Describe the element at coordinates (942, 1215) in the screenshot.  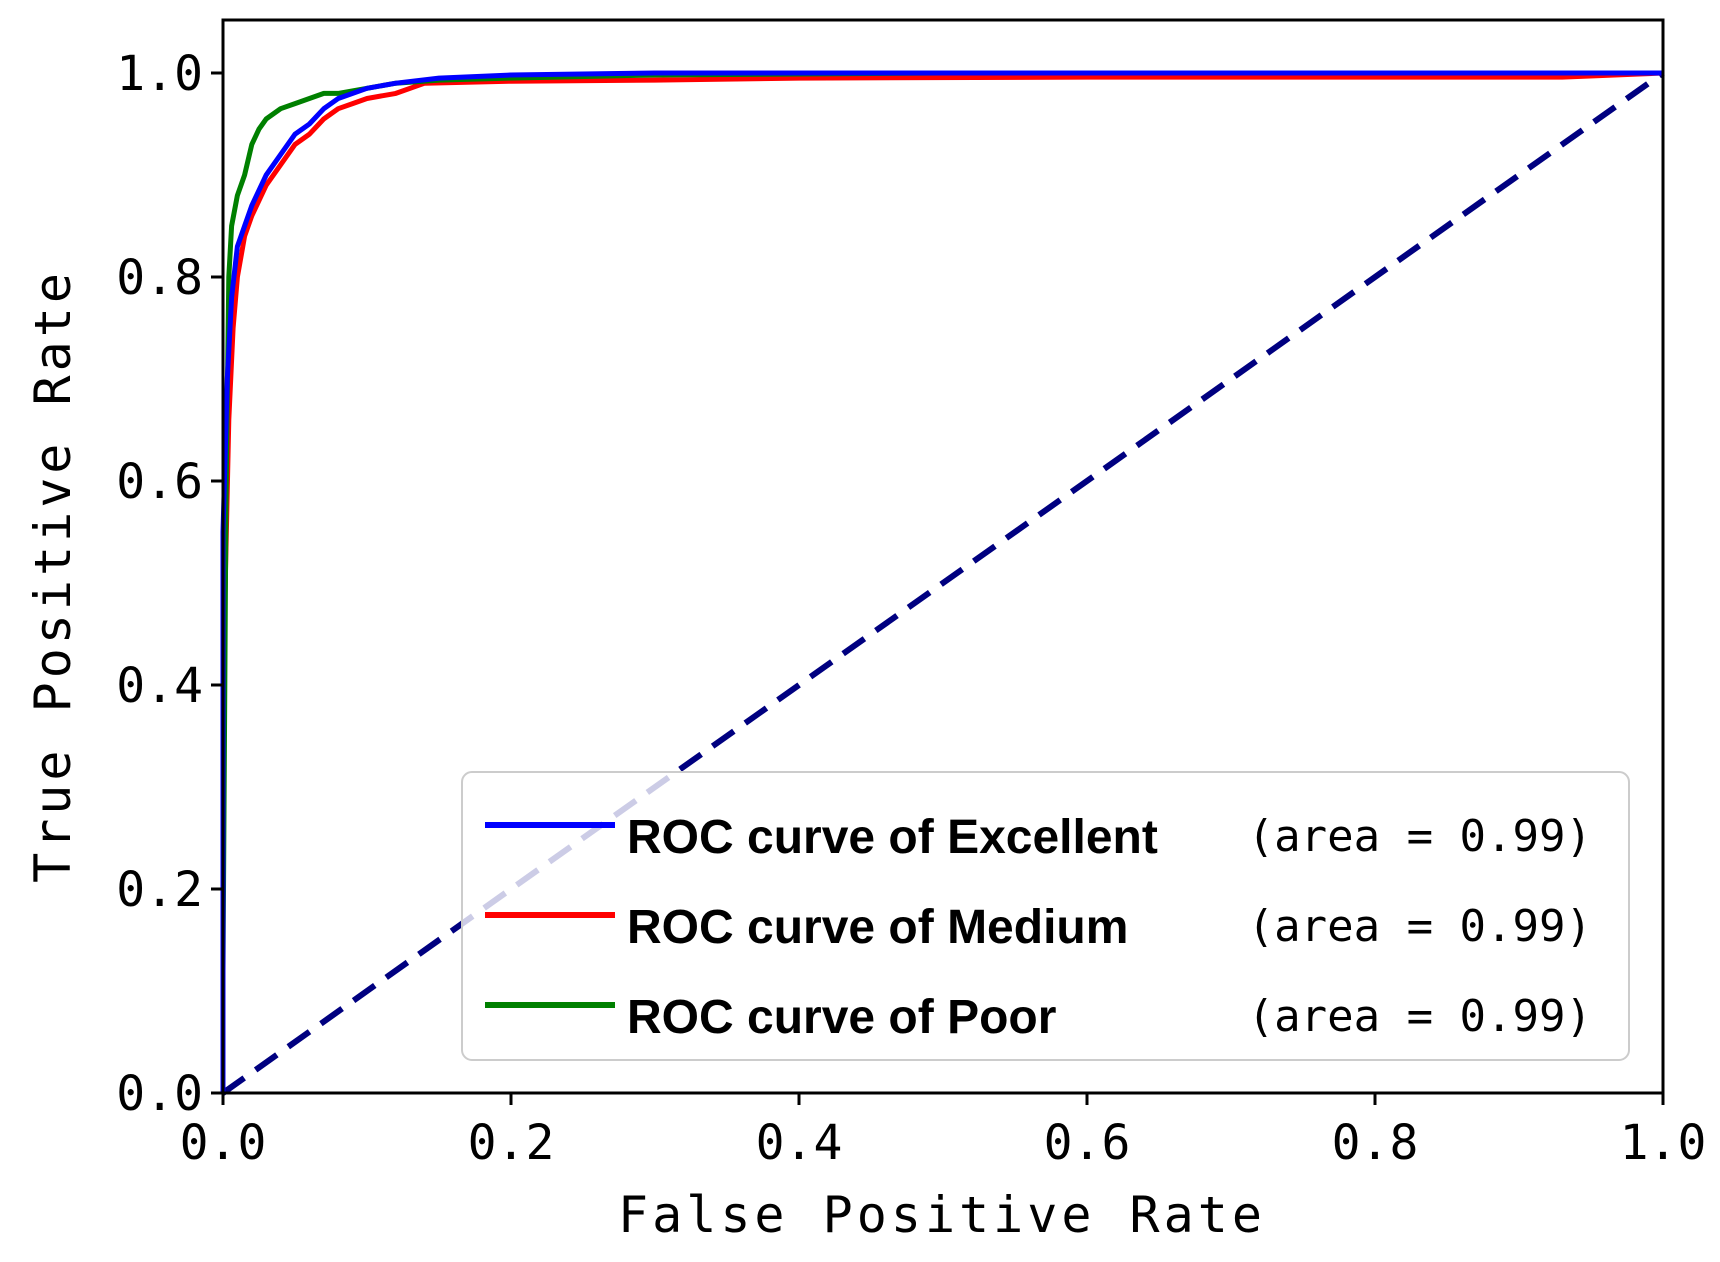
I see `x-axis-label: False Positive Rate` at that location.